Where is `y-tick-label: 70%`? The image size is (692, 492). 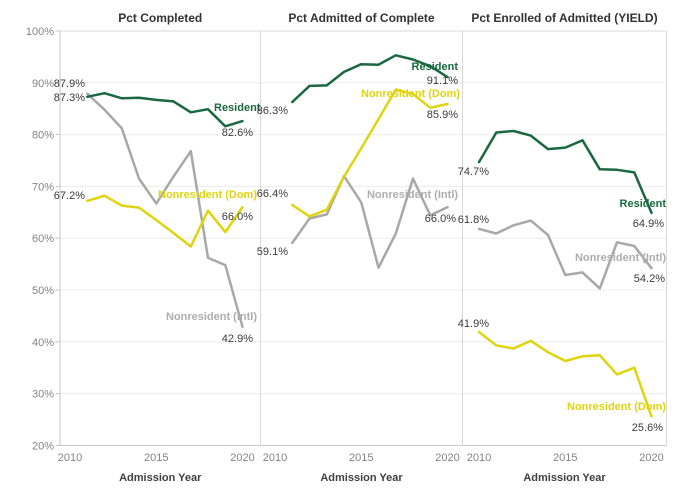 y-tick-label: 70% is located at coordinates (43, 187).